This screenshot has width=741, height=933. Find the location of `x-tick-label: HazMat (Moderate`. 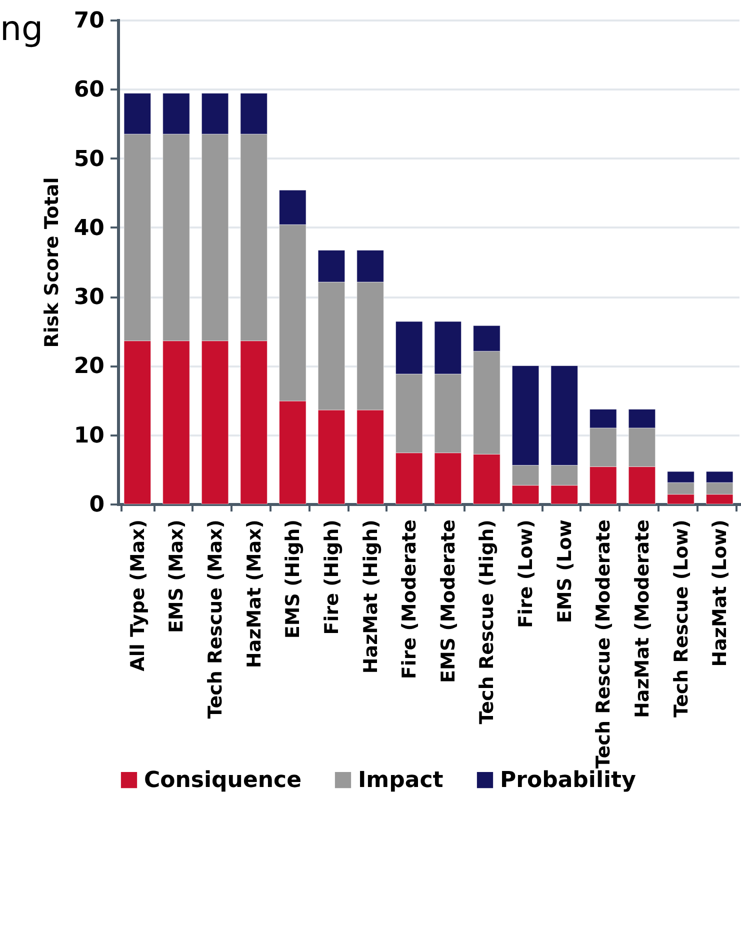

x-tick-label: HazMat (Moderate is located at coordinates (642, 619).